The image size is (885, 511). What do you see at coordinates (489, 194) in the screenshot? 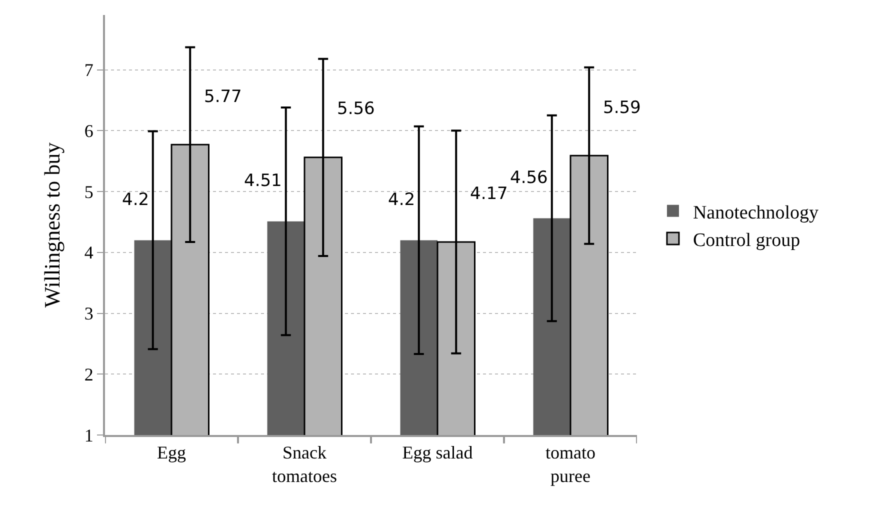
I see `data-label: 4.17` at bounding box center [489, 194].